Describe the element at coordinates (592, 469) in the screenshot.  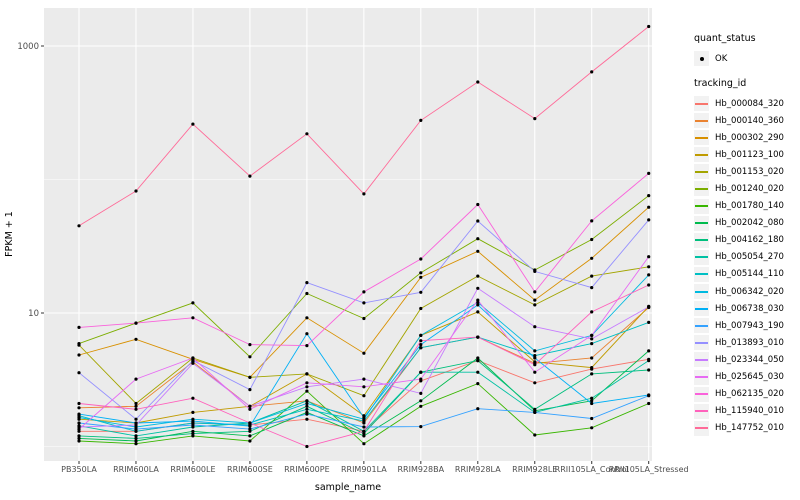
I see `x-tick-label: RRII105LA_Control` at that location.